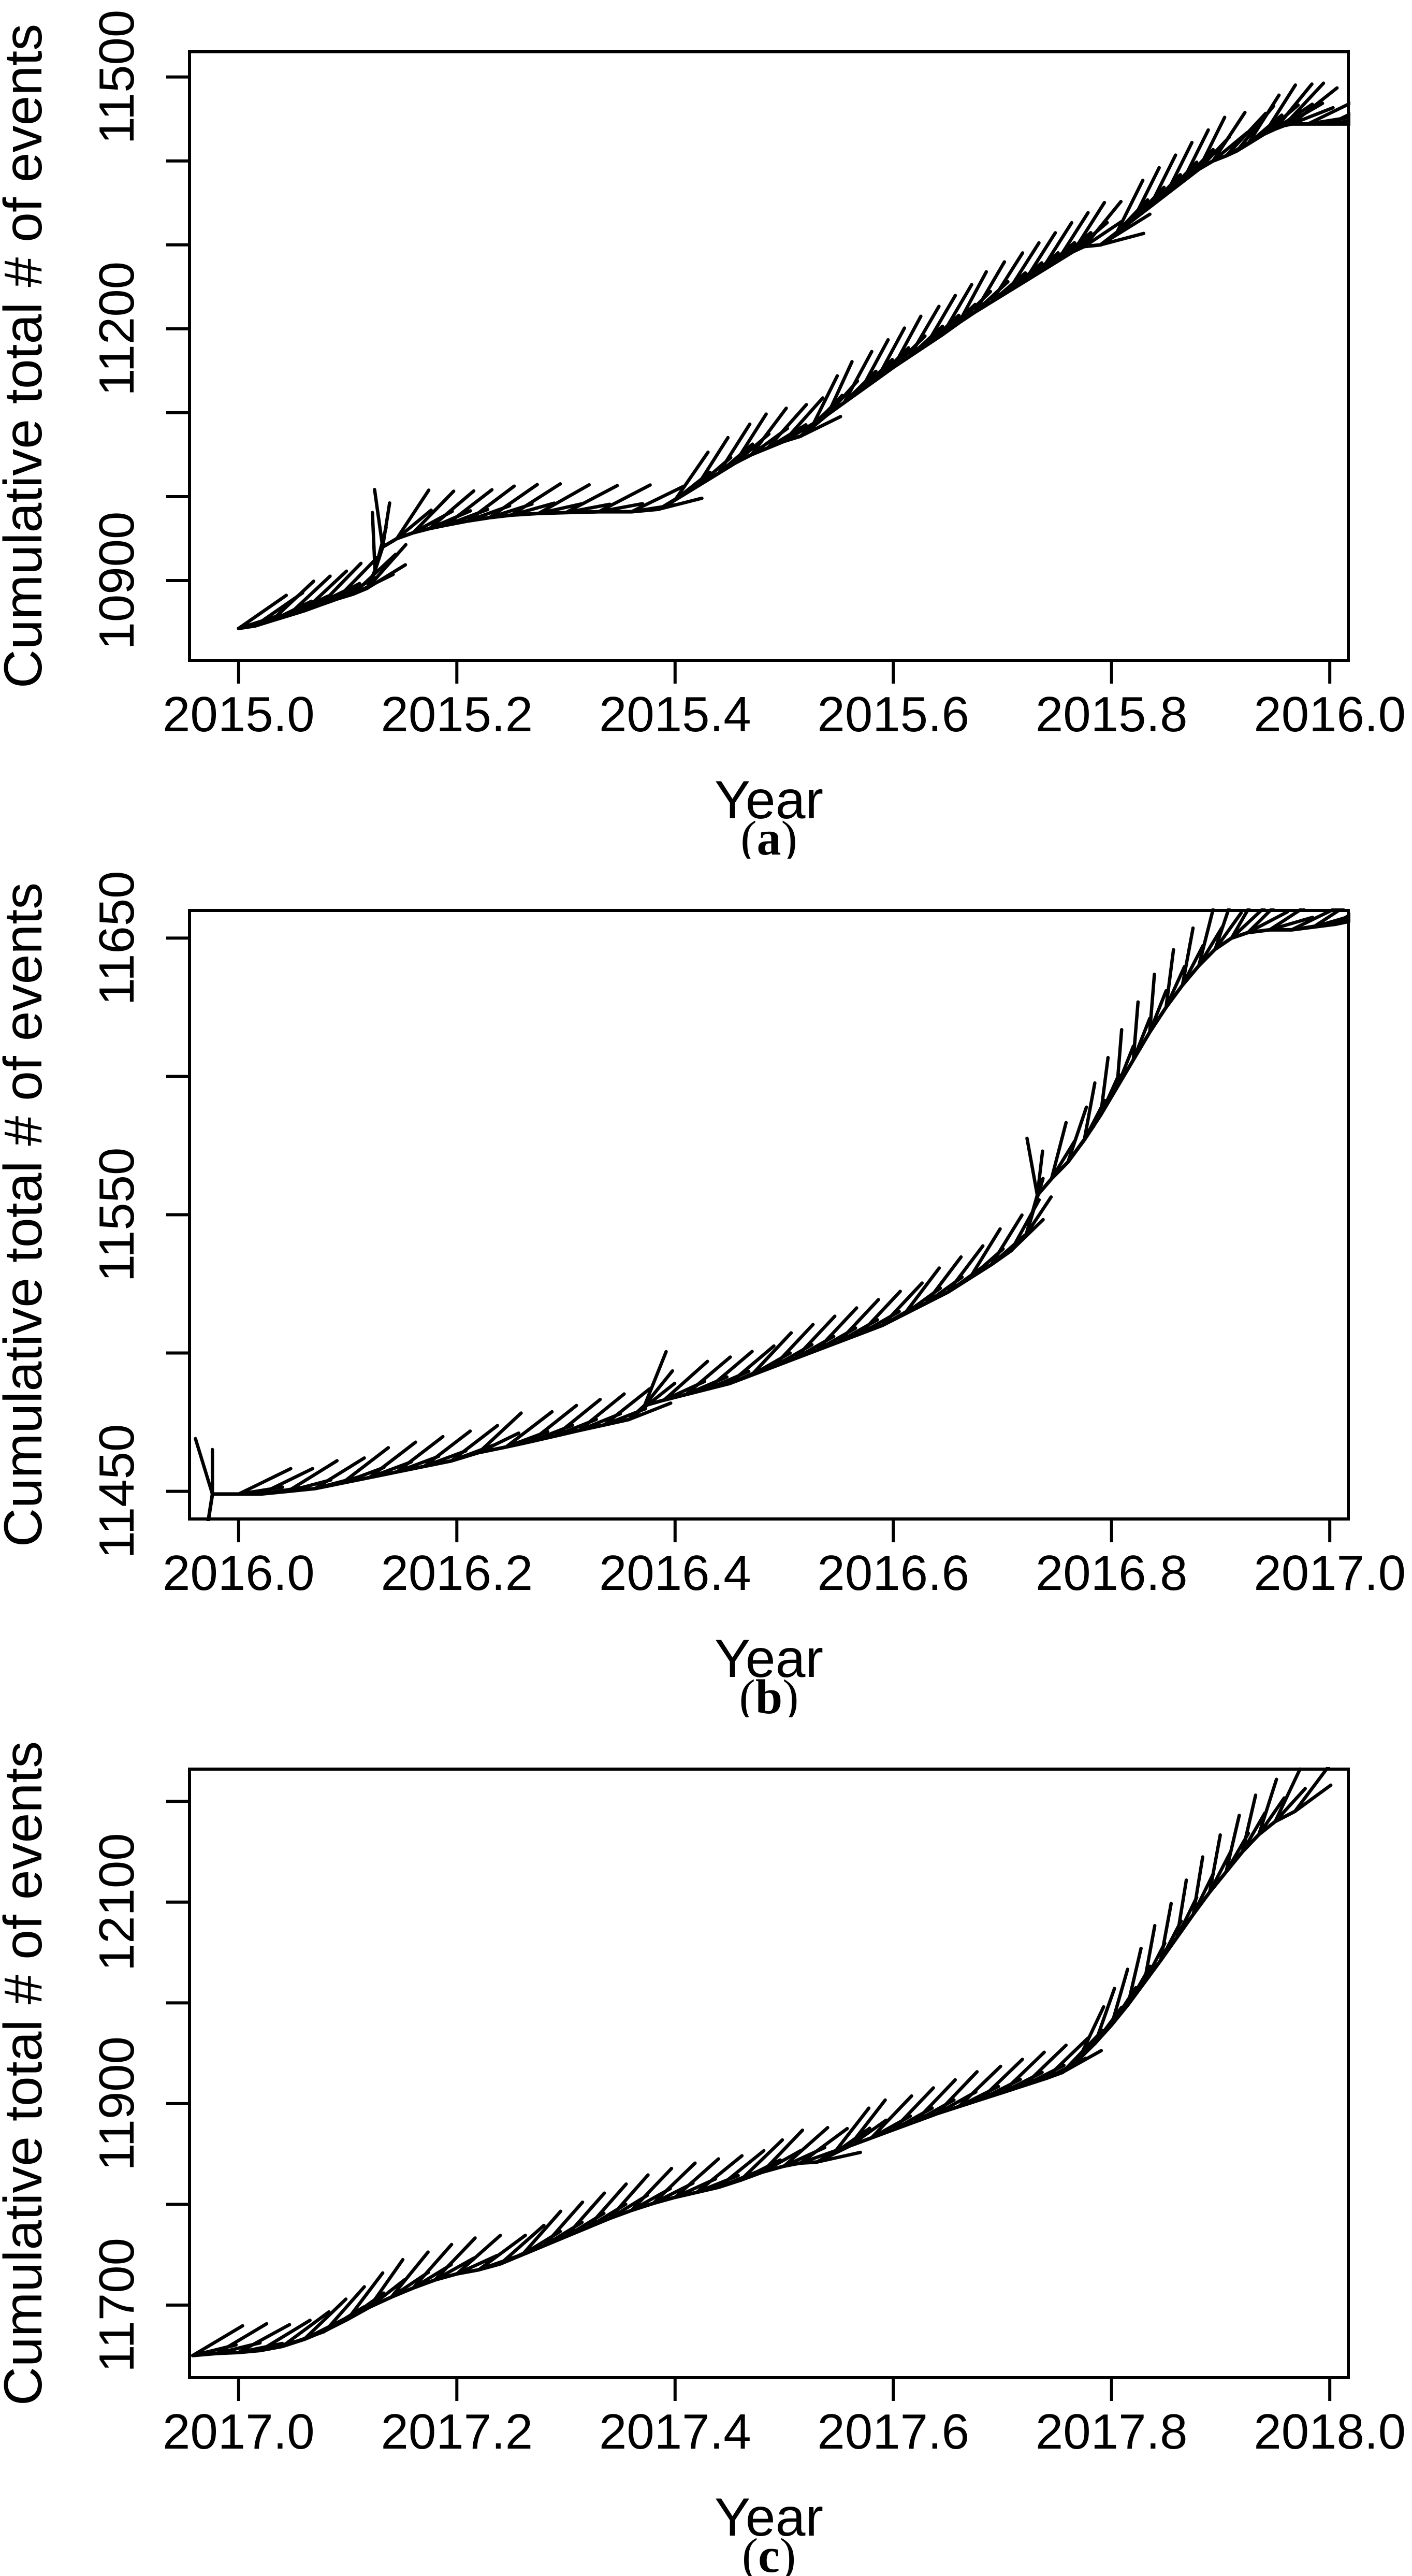 Image resolution: width=1412 pixels, height=2576 pixels. I want to click on x-axis-tick-label: 2015.6, so click(893, 715).